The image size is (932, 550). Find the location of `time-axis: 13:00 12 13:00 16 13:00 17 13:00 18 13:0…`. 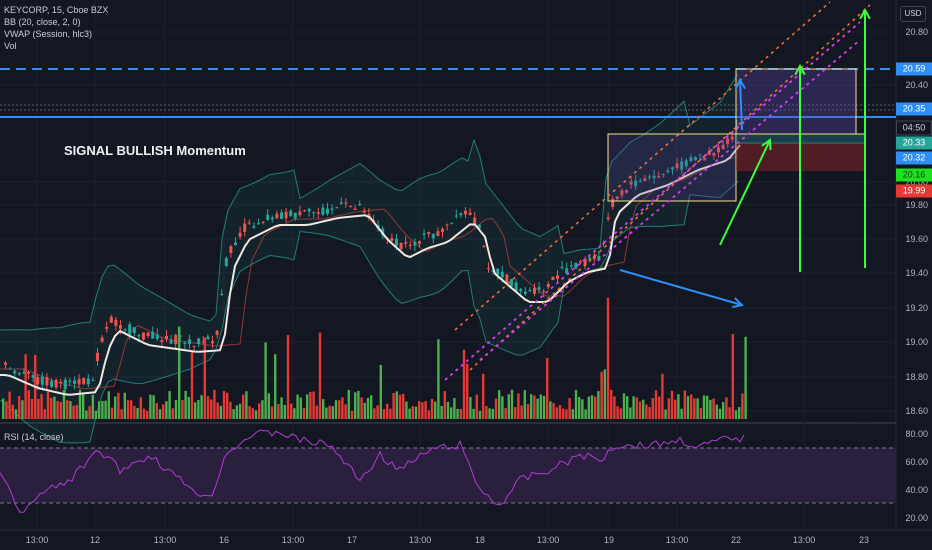

time-axis: 13:00 12 13:00 16 13:00 17 13:00 18 13:0… is located at coordinates (448, 540).